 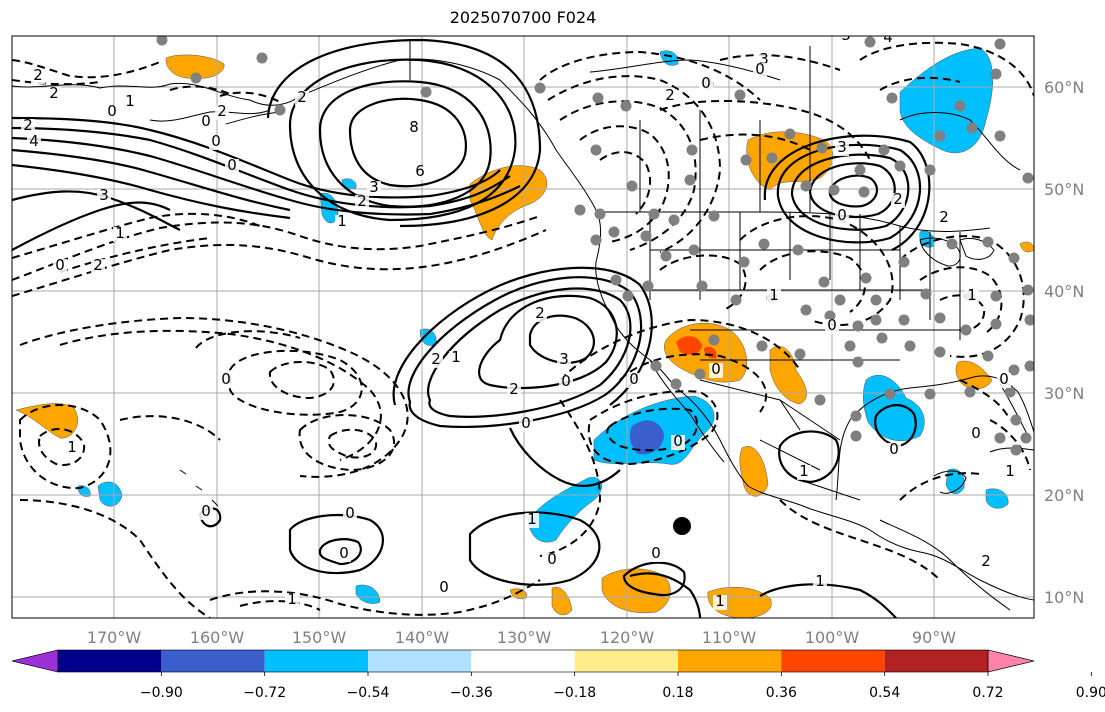 What do you see at coordinates (35, 661) in the screenshot?
I see `colorbar-min-extension` at bounding box center [35, 661].